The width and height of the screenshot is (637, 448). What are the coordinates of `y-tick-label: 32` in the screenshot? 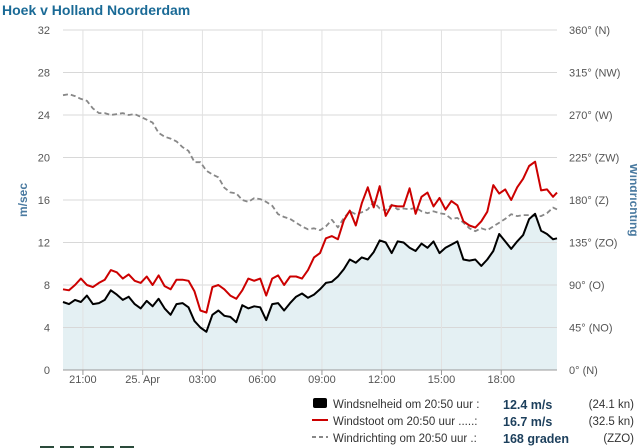 It's located at (44, 31).